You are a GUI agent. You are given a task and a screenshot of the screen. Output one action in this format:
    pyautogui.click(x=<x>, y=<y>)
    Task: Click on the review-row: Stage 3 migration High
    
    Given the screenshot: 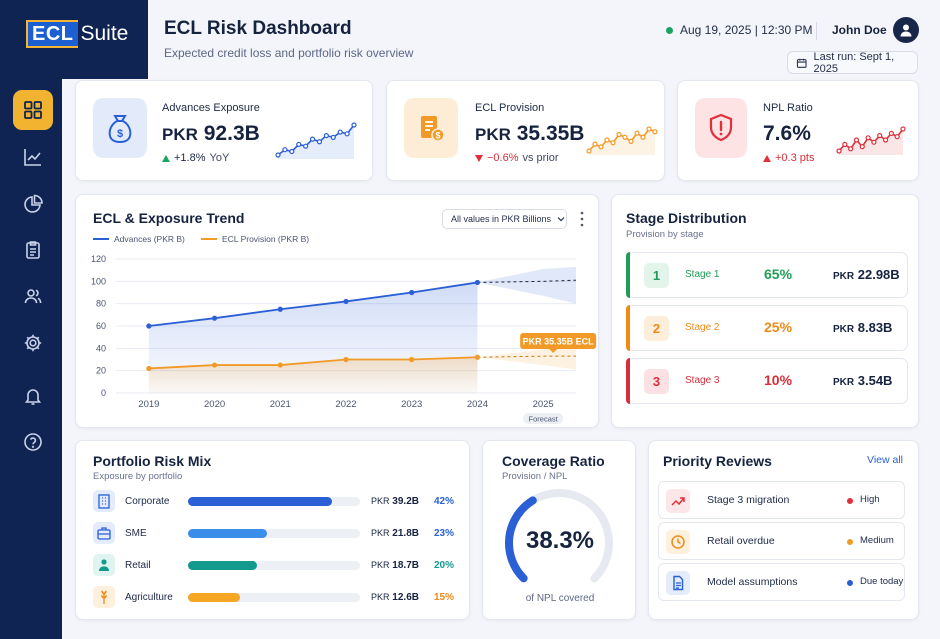 What is the action you would take?
    pyautogui.click(x=781, y=500)
    